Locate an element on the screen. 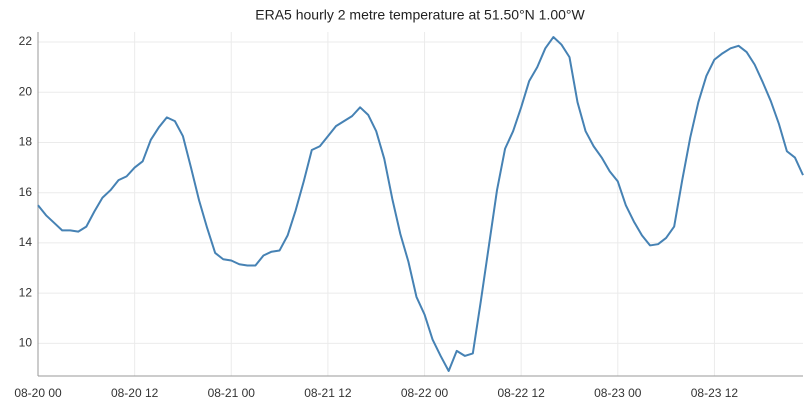 Image resolution: width=811 pixels, height=411 pixels. x-tick-label: 08-20 00 is located at coordinates (38, 393).